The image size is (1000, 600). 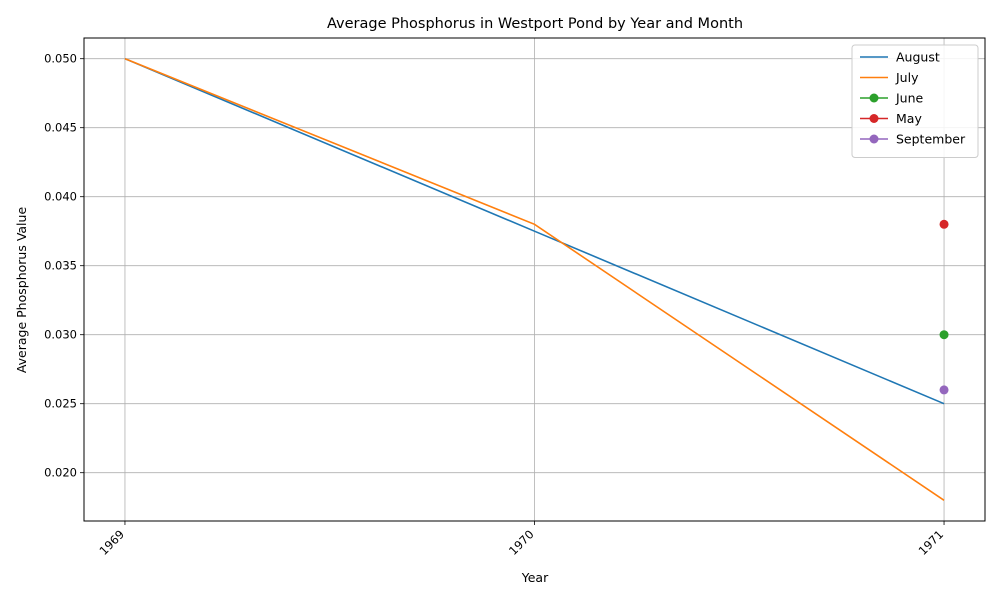 What do you see at coordinates (907, 77) in the screenshot?
I see `legend-label-july: July` at bounding box center [907, 77].